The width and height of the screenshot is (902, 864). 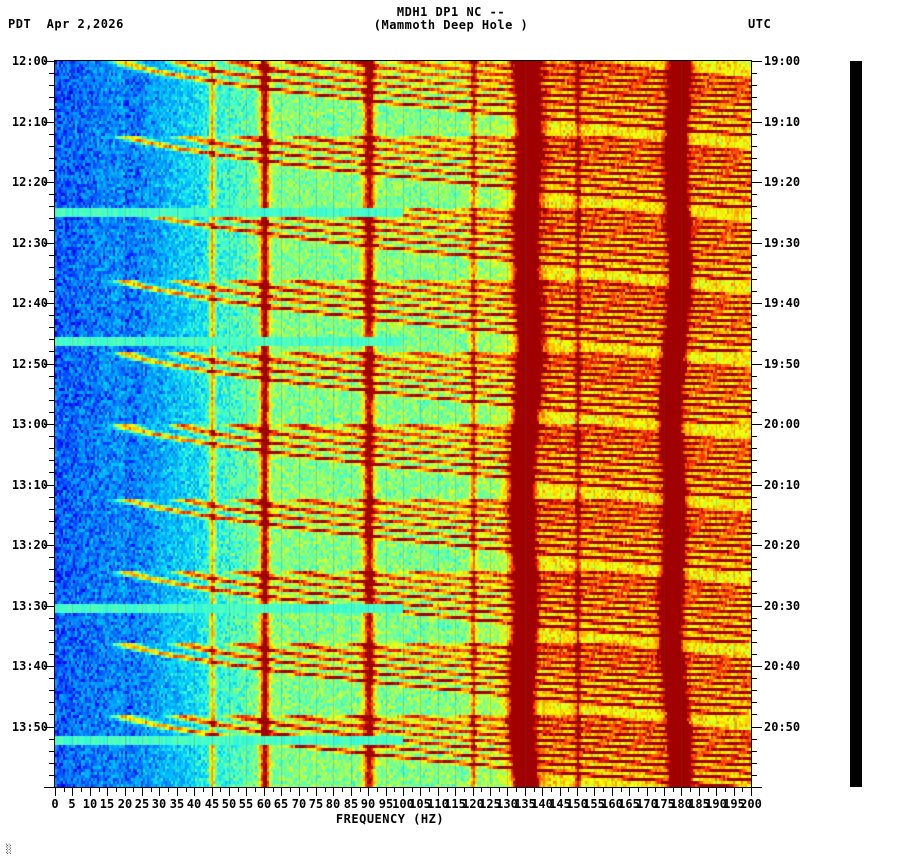 What do you see at coordinates (629, 804) in the screenshot?
I see `freq-tick-label: 165` at bounding box center [629, 804].